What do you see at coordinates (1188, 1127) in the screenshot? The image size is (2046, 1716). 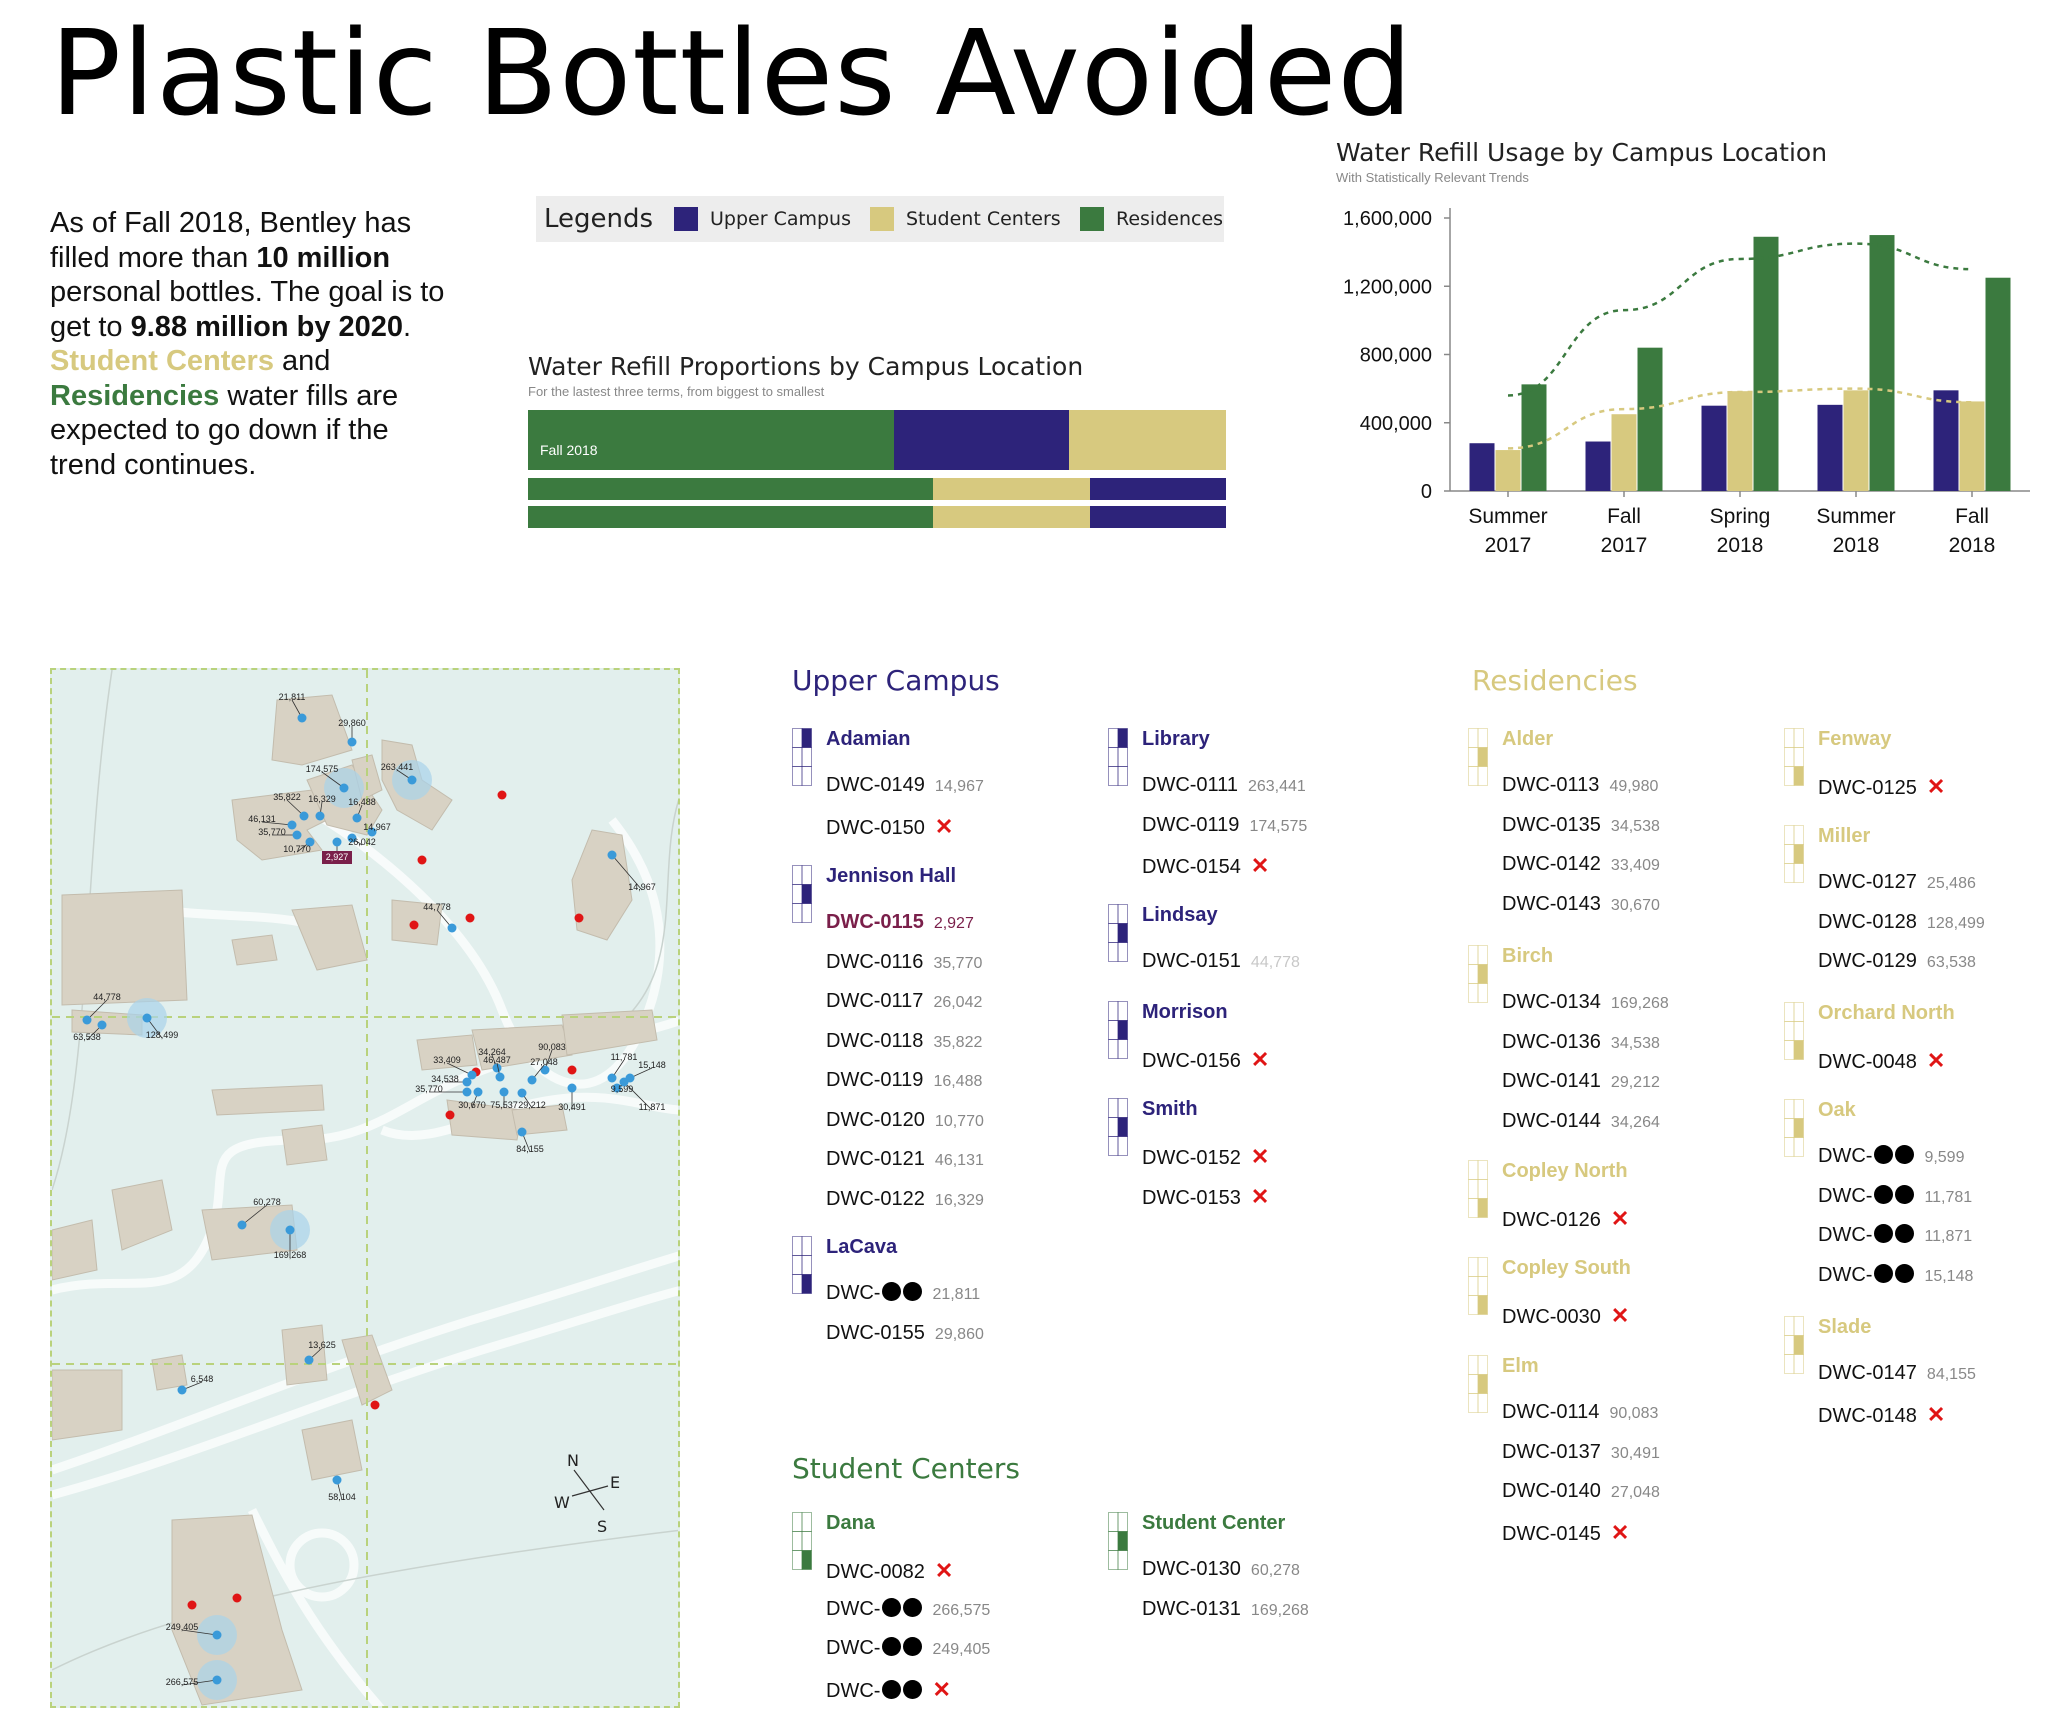 I see `station-group-header: Smith` at bounding box center [1188, 1127].